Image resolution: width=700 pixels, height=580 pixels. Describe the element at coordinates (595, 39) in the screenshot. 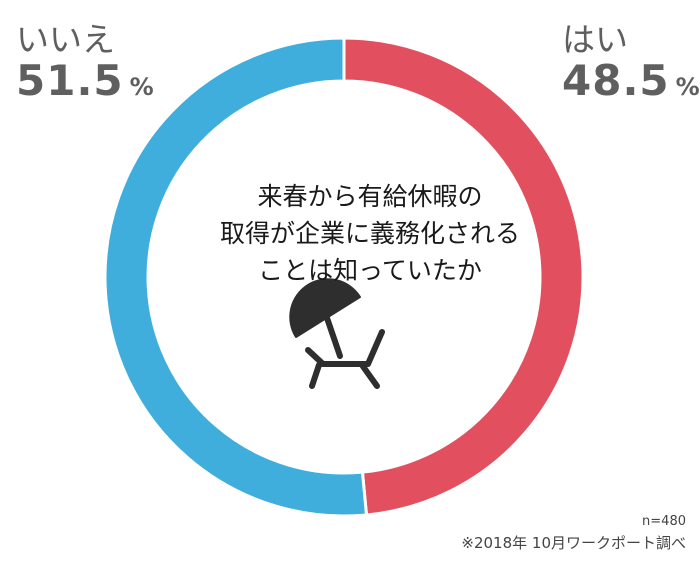

I see `label-yes: はい` at that location.